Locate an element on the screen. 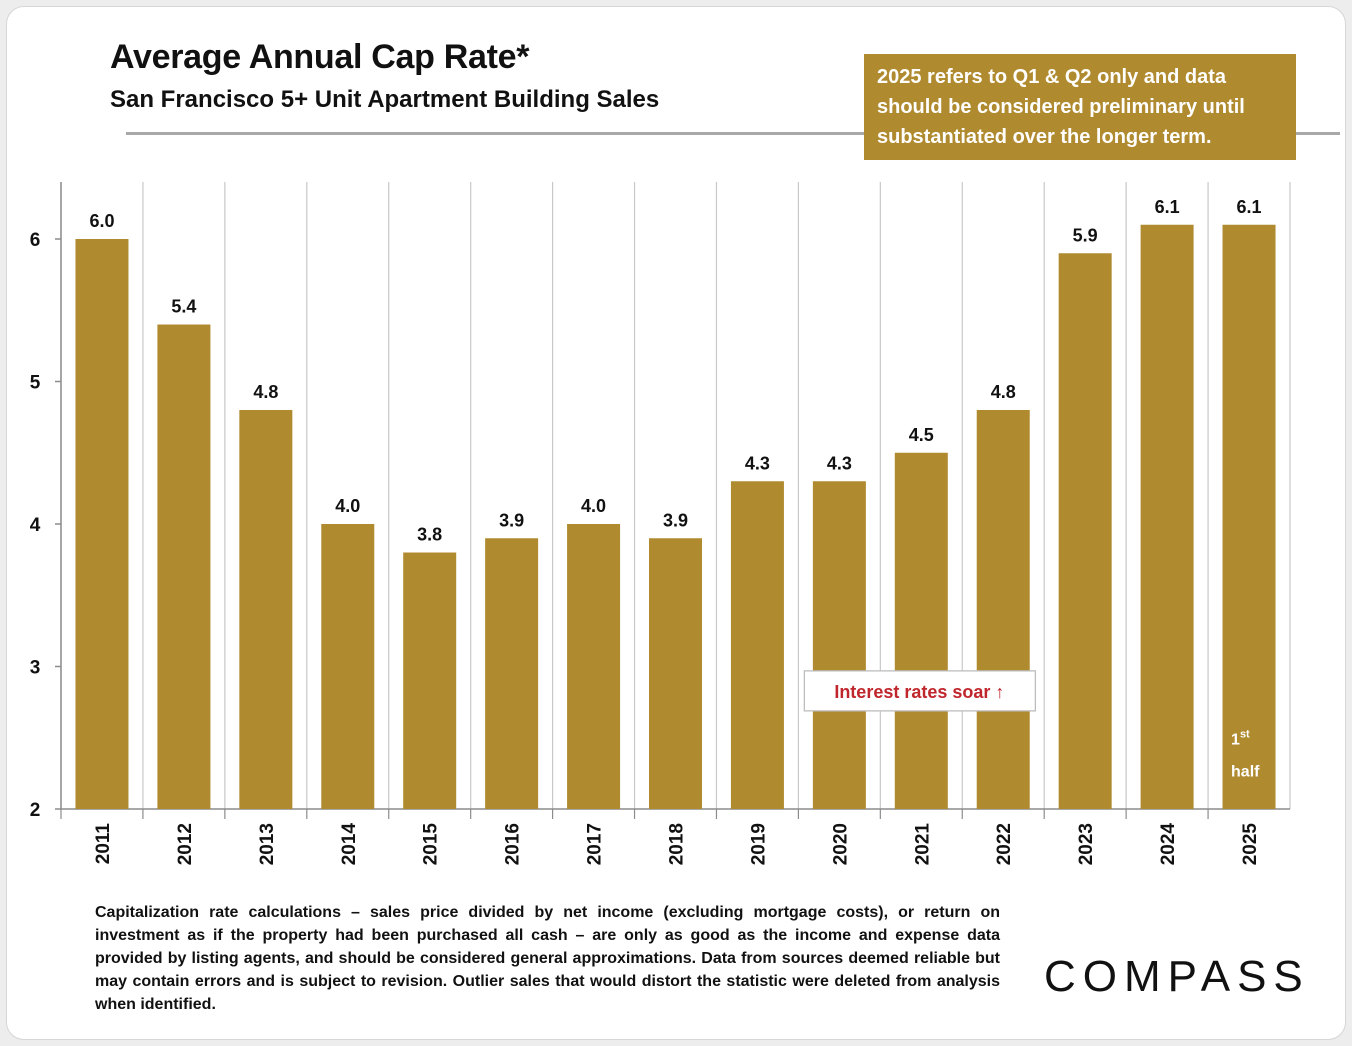 Image resolution: width=1352 pixels, height=1046 pixels. y-tick-label: 2 is located at coordinates (35, 810).